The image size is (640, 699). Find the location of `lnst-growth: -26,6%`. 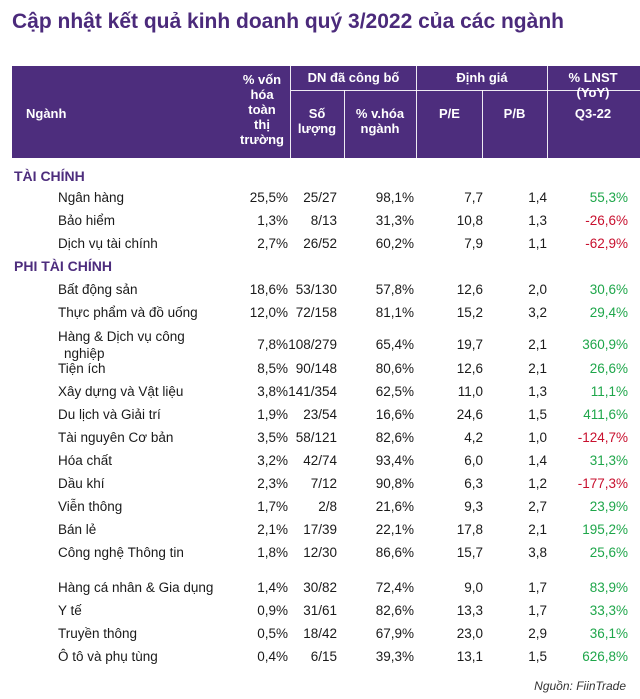

lnst-growth: -26,6% is located at coordinates (606, 220).